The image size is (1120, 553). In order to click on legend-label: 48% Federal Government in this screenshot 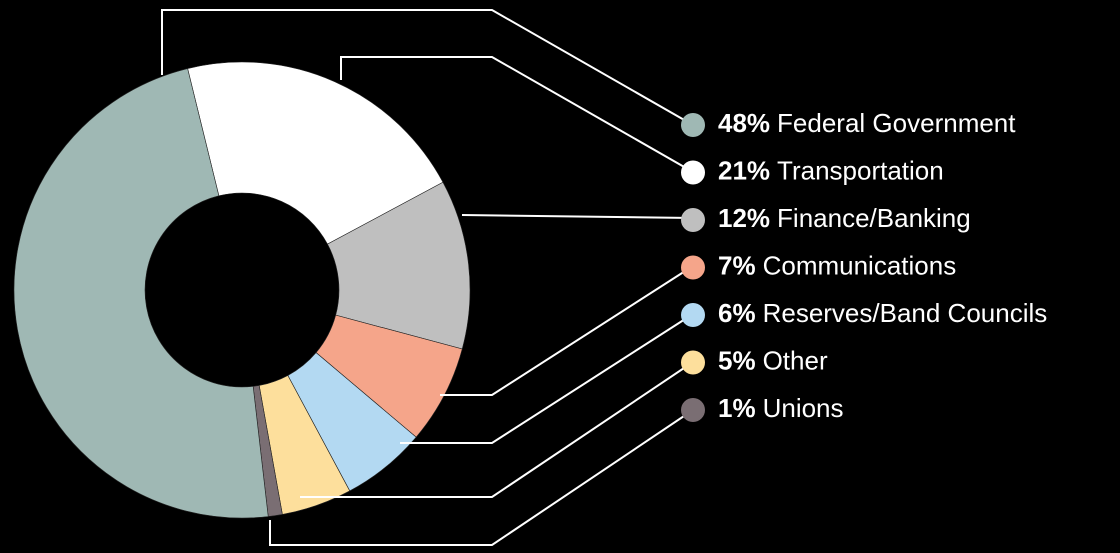, I will do `click(867, 123)`.